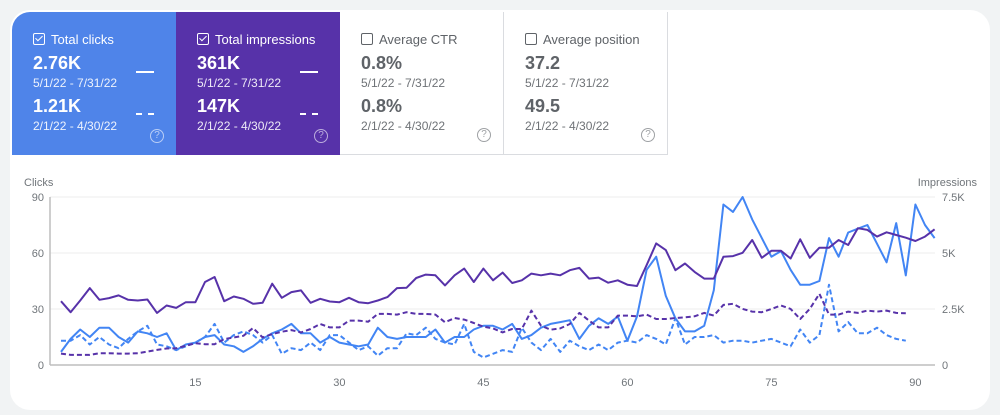 This screenshot has height=415, width=1000. Describe the element at coordinates (543, 63) in the screenshot. I see `current-value: 37.2` at that location.